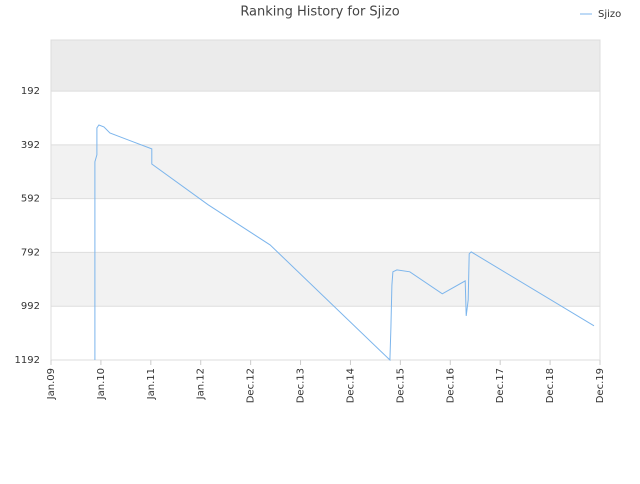  Describe the element at coordinates (30, 199) in the screenshot. I see `y-tick-label: 592` at that location.